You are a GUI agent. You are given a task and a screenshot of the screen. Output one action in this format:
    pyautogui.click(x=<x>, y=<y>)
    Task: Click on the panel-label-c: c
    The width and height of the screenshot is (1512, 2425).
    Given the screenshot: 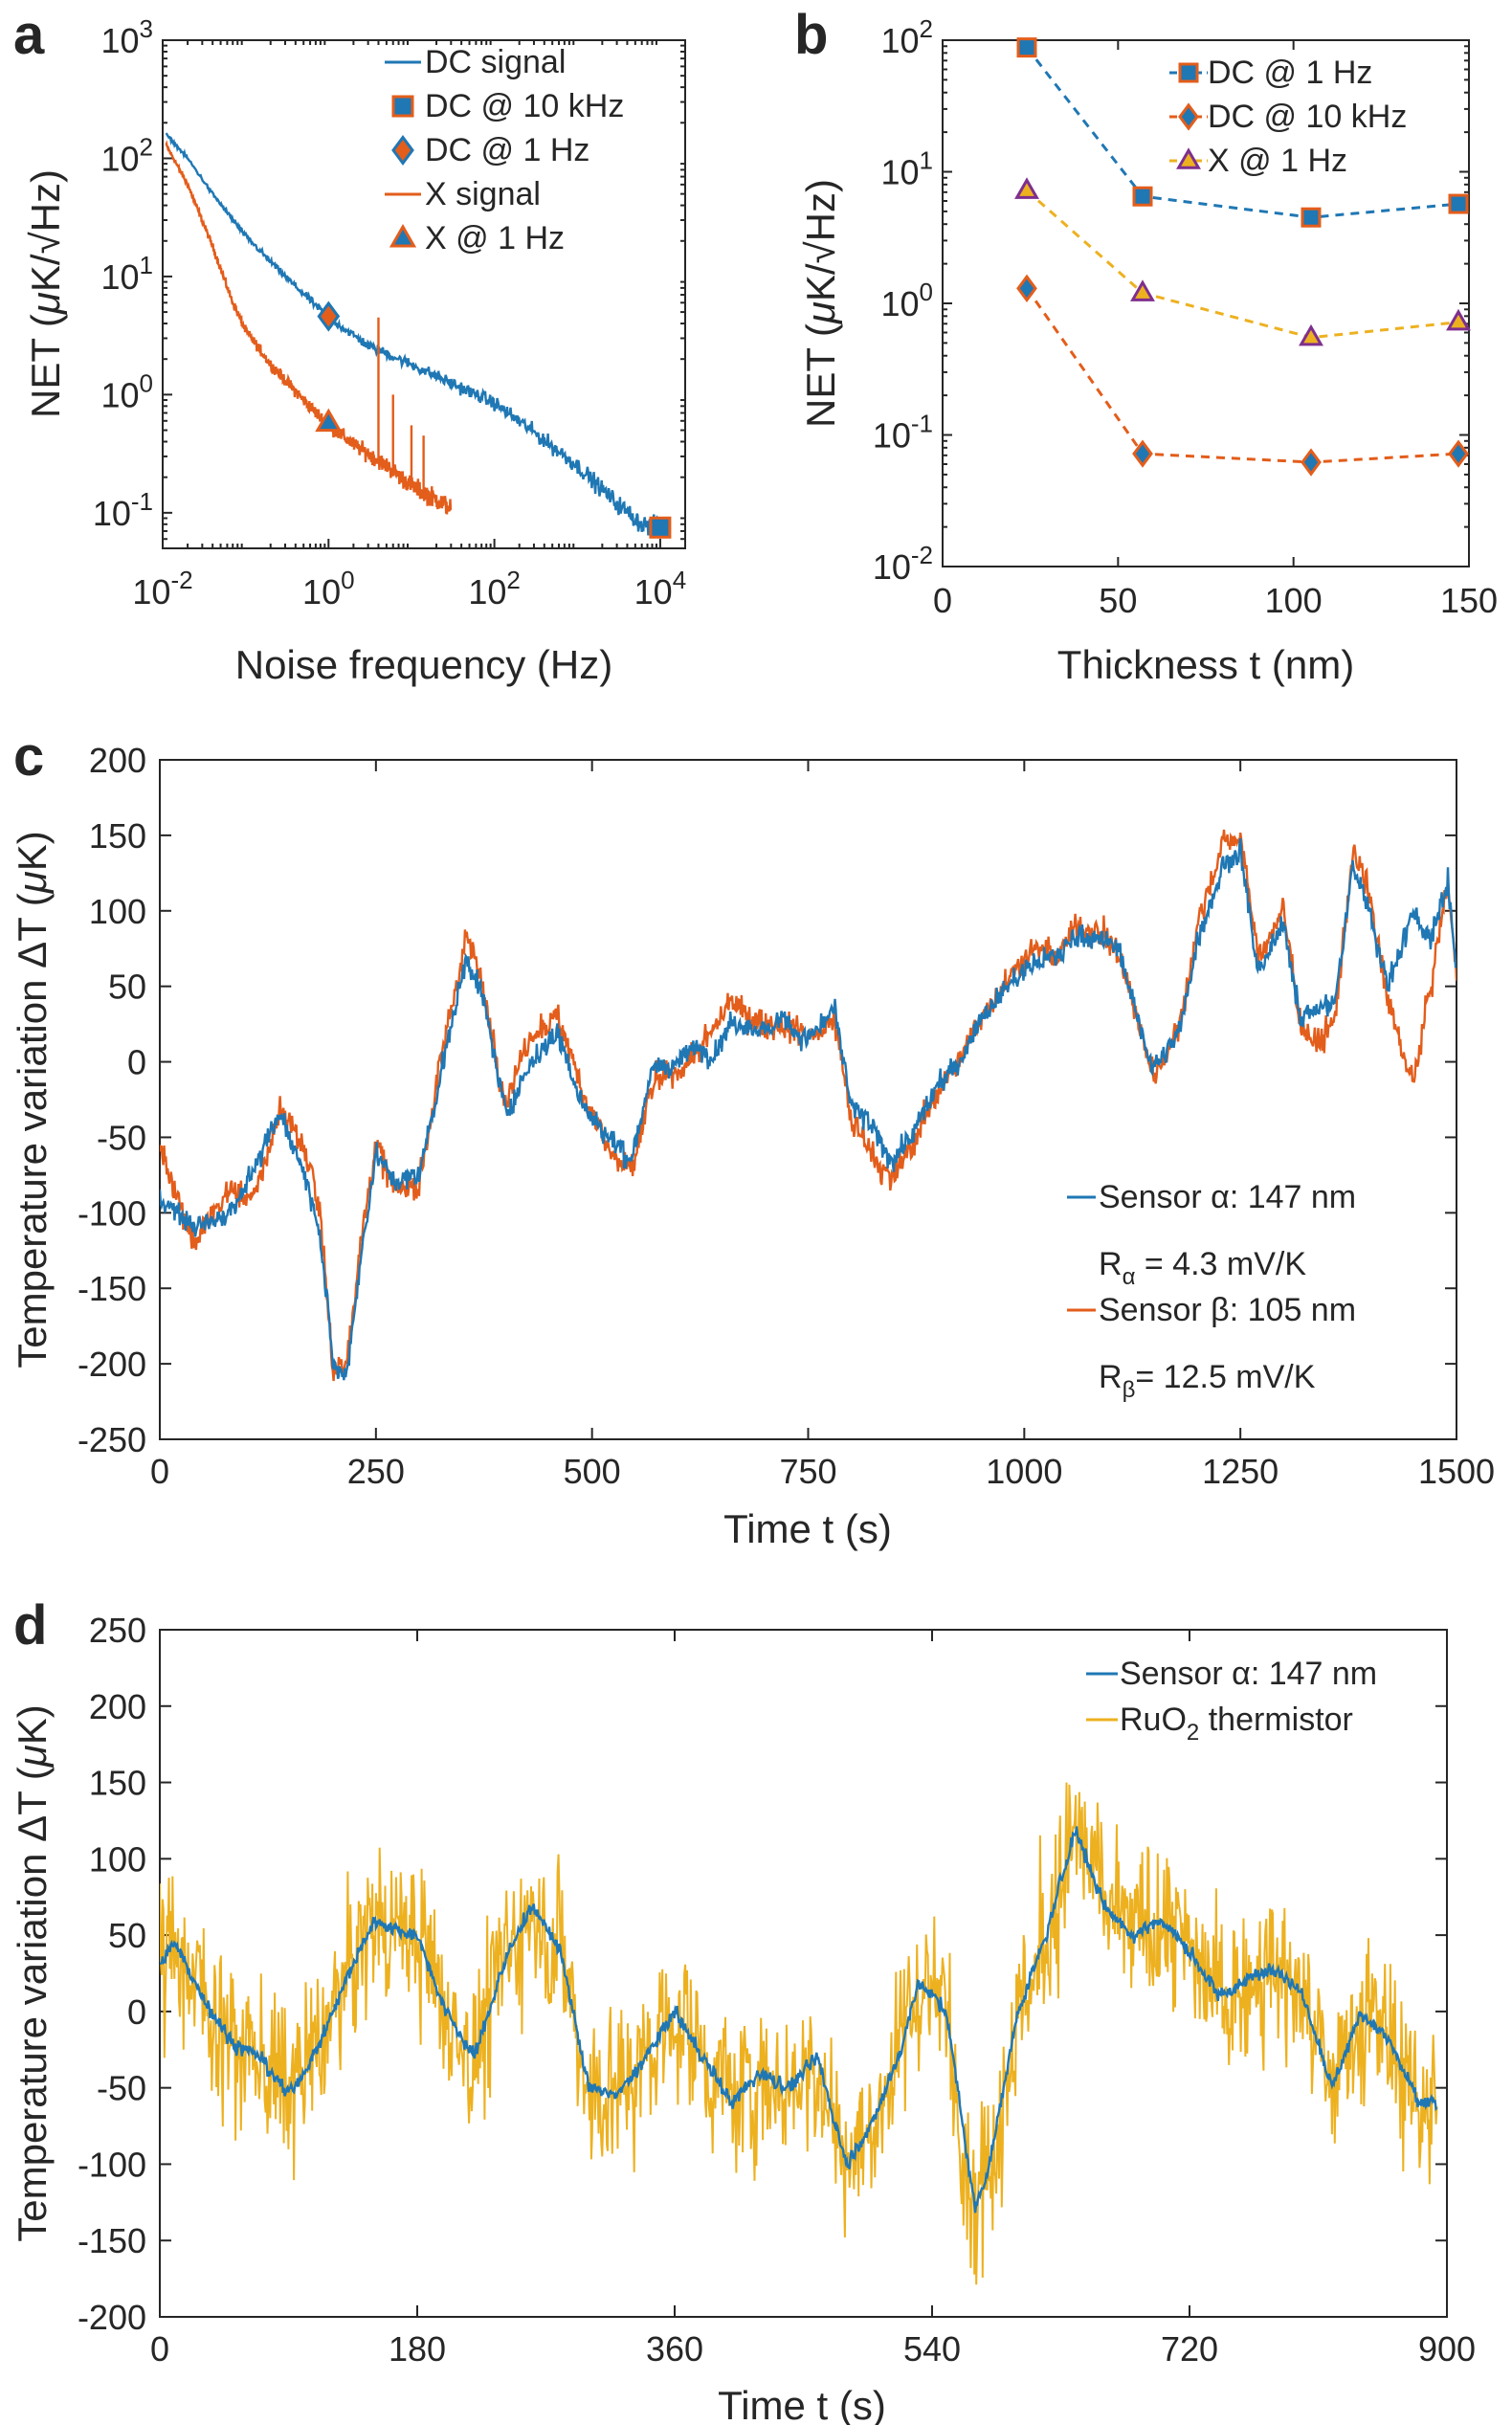 What is the action you would take?
    pyautogui.click(x=28, y=756)
    